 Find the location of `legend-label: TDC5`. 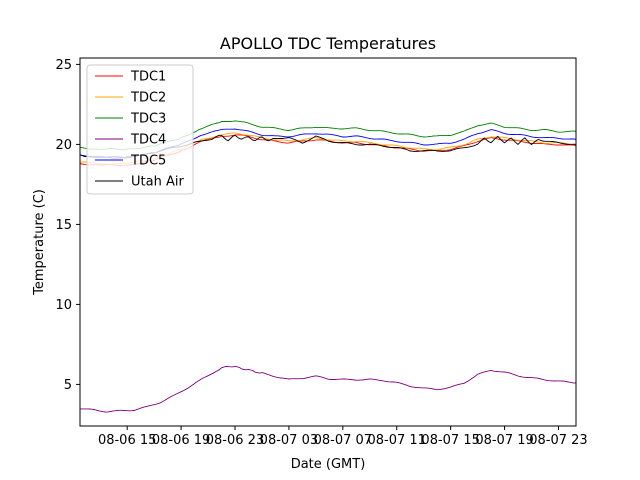

legend-label: TDC5 is located at coordinates (148, 161).